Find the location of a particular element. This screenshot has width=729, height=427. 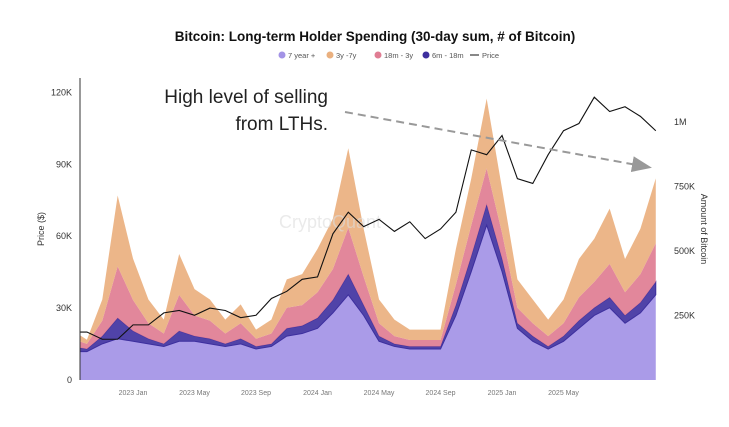

annotation-line-1: High level of selling is located at coordinates (246, 97).